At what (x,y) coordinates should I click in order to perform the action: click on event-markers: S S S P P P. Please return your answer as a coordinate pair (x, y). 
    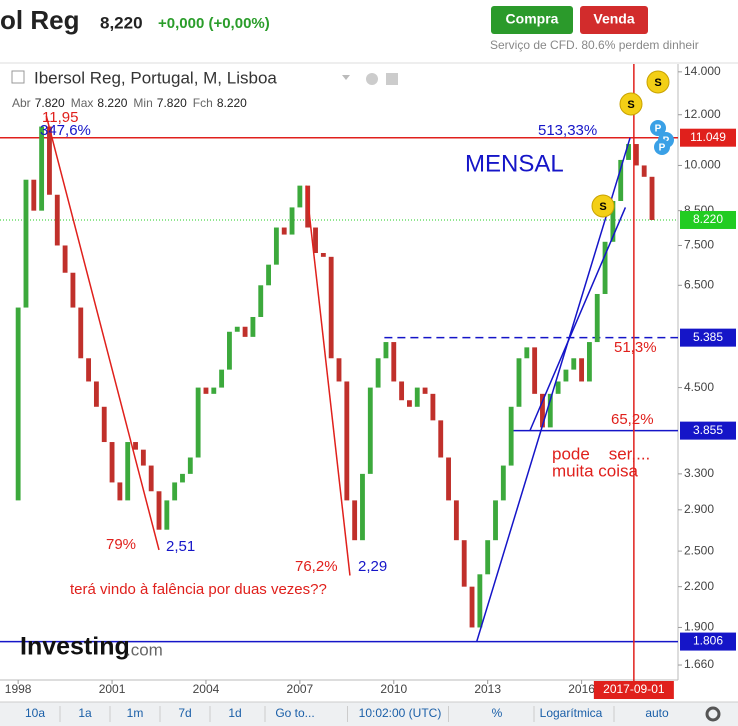
    Looking at the image, I should click on (632, 144).